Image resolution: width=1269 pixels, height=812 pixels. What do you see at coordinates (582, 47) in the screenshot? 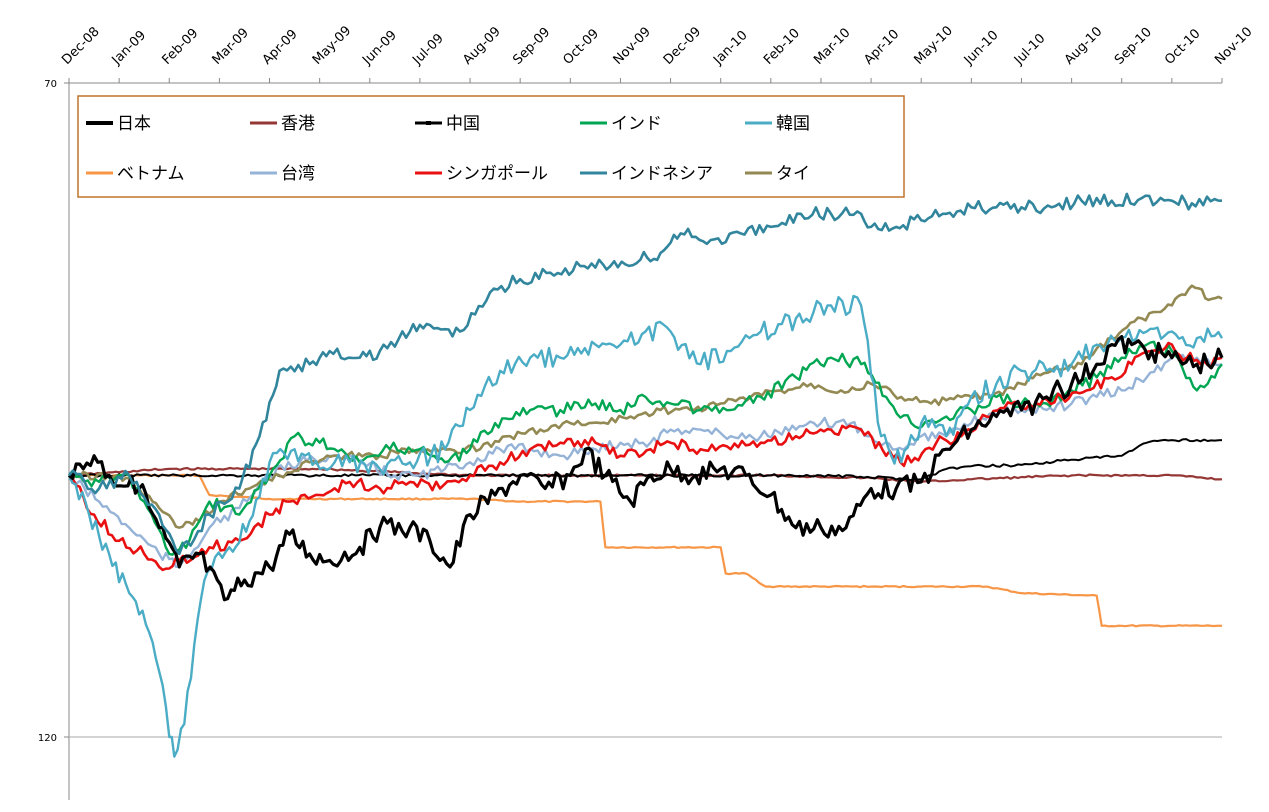
I see `x-tick-label: Oct-09` at bounding box center [582, 47].